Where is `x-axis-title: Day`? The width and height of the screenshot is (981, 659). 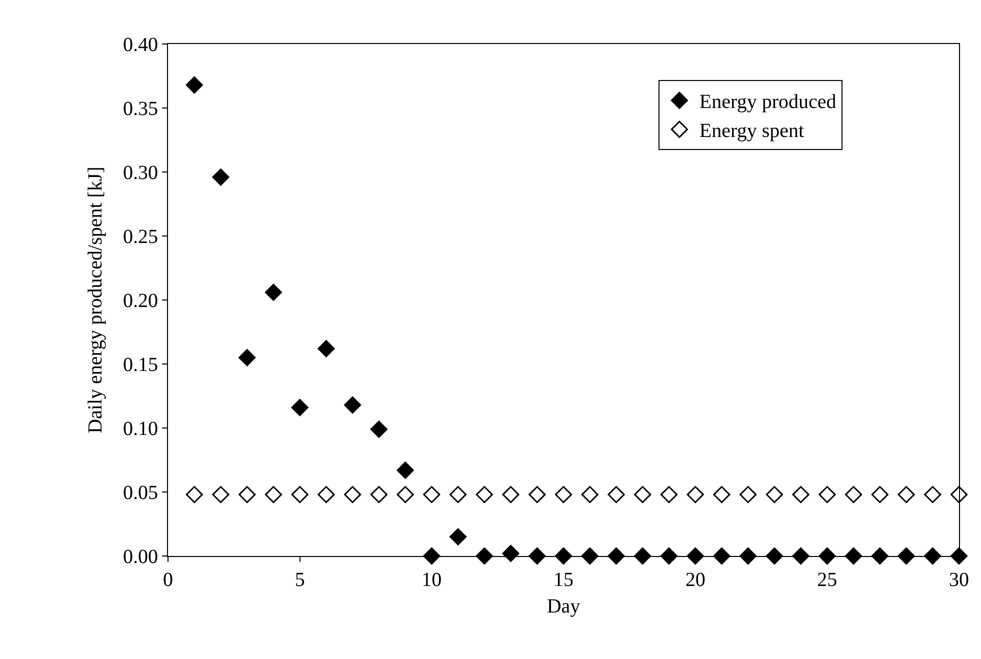
x-axis-title: Day is located at coordinates (563, 607).